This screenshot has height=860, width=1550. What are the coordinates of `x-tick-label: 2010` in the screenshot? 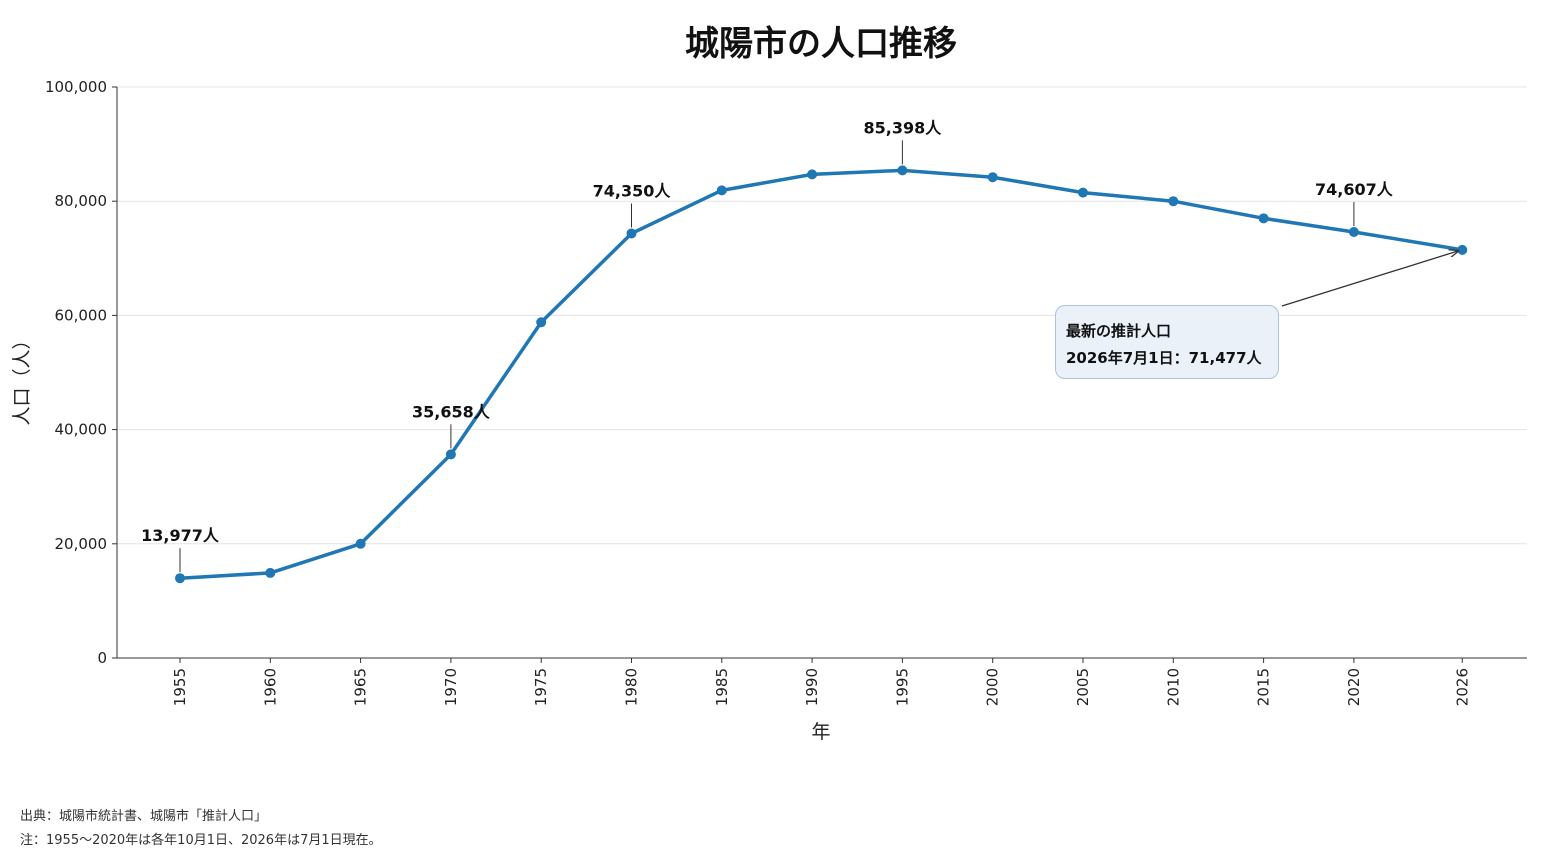 It's located at (1173, 687).